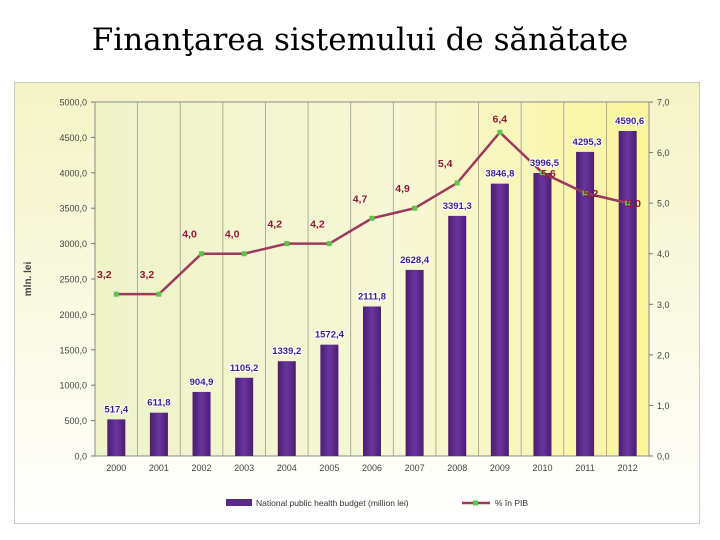 The height and width of the screenshot is (540, 720). I want to click on bar-value-label: 3996,5, so click(545, 163).